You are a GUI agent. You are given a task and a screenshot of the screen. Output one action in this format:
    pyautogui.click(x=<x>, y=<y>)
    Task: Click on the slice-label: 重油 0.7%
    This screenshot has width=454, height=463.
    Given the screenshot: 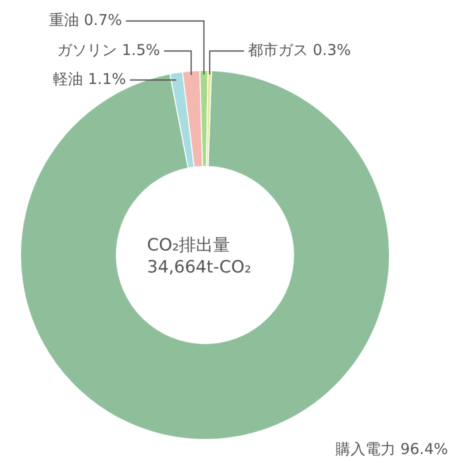 What is the action you would take?
    pyautogui.click(x=85, y=19)
    